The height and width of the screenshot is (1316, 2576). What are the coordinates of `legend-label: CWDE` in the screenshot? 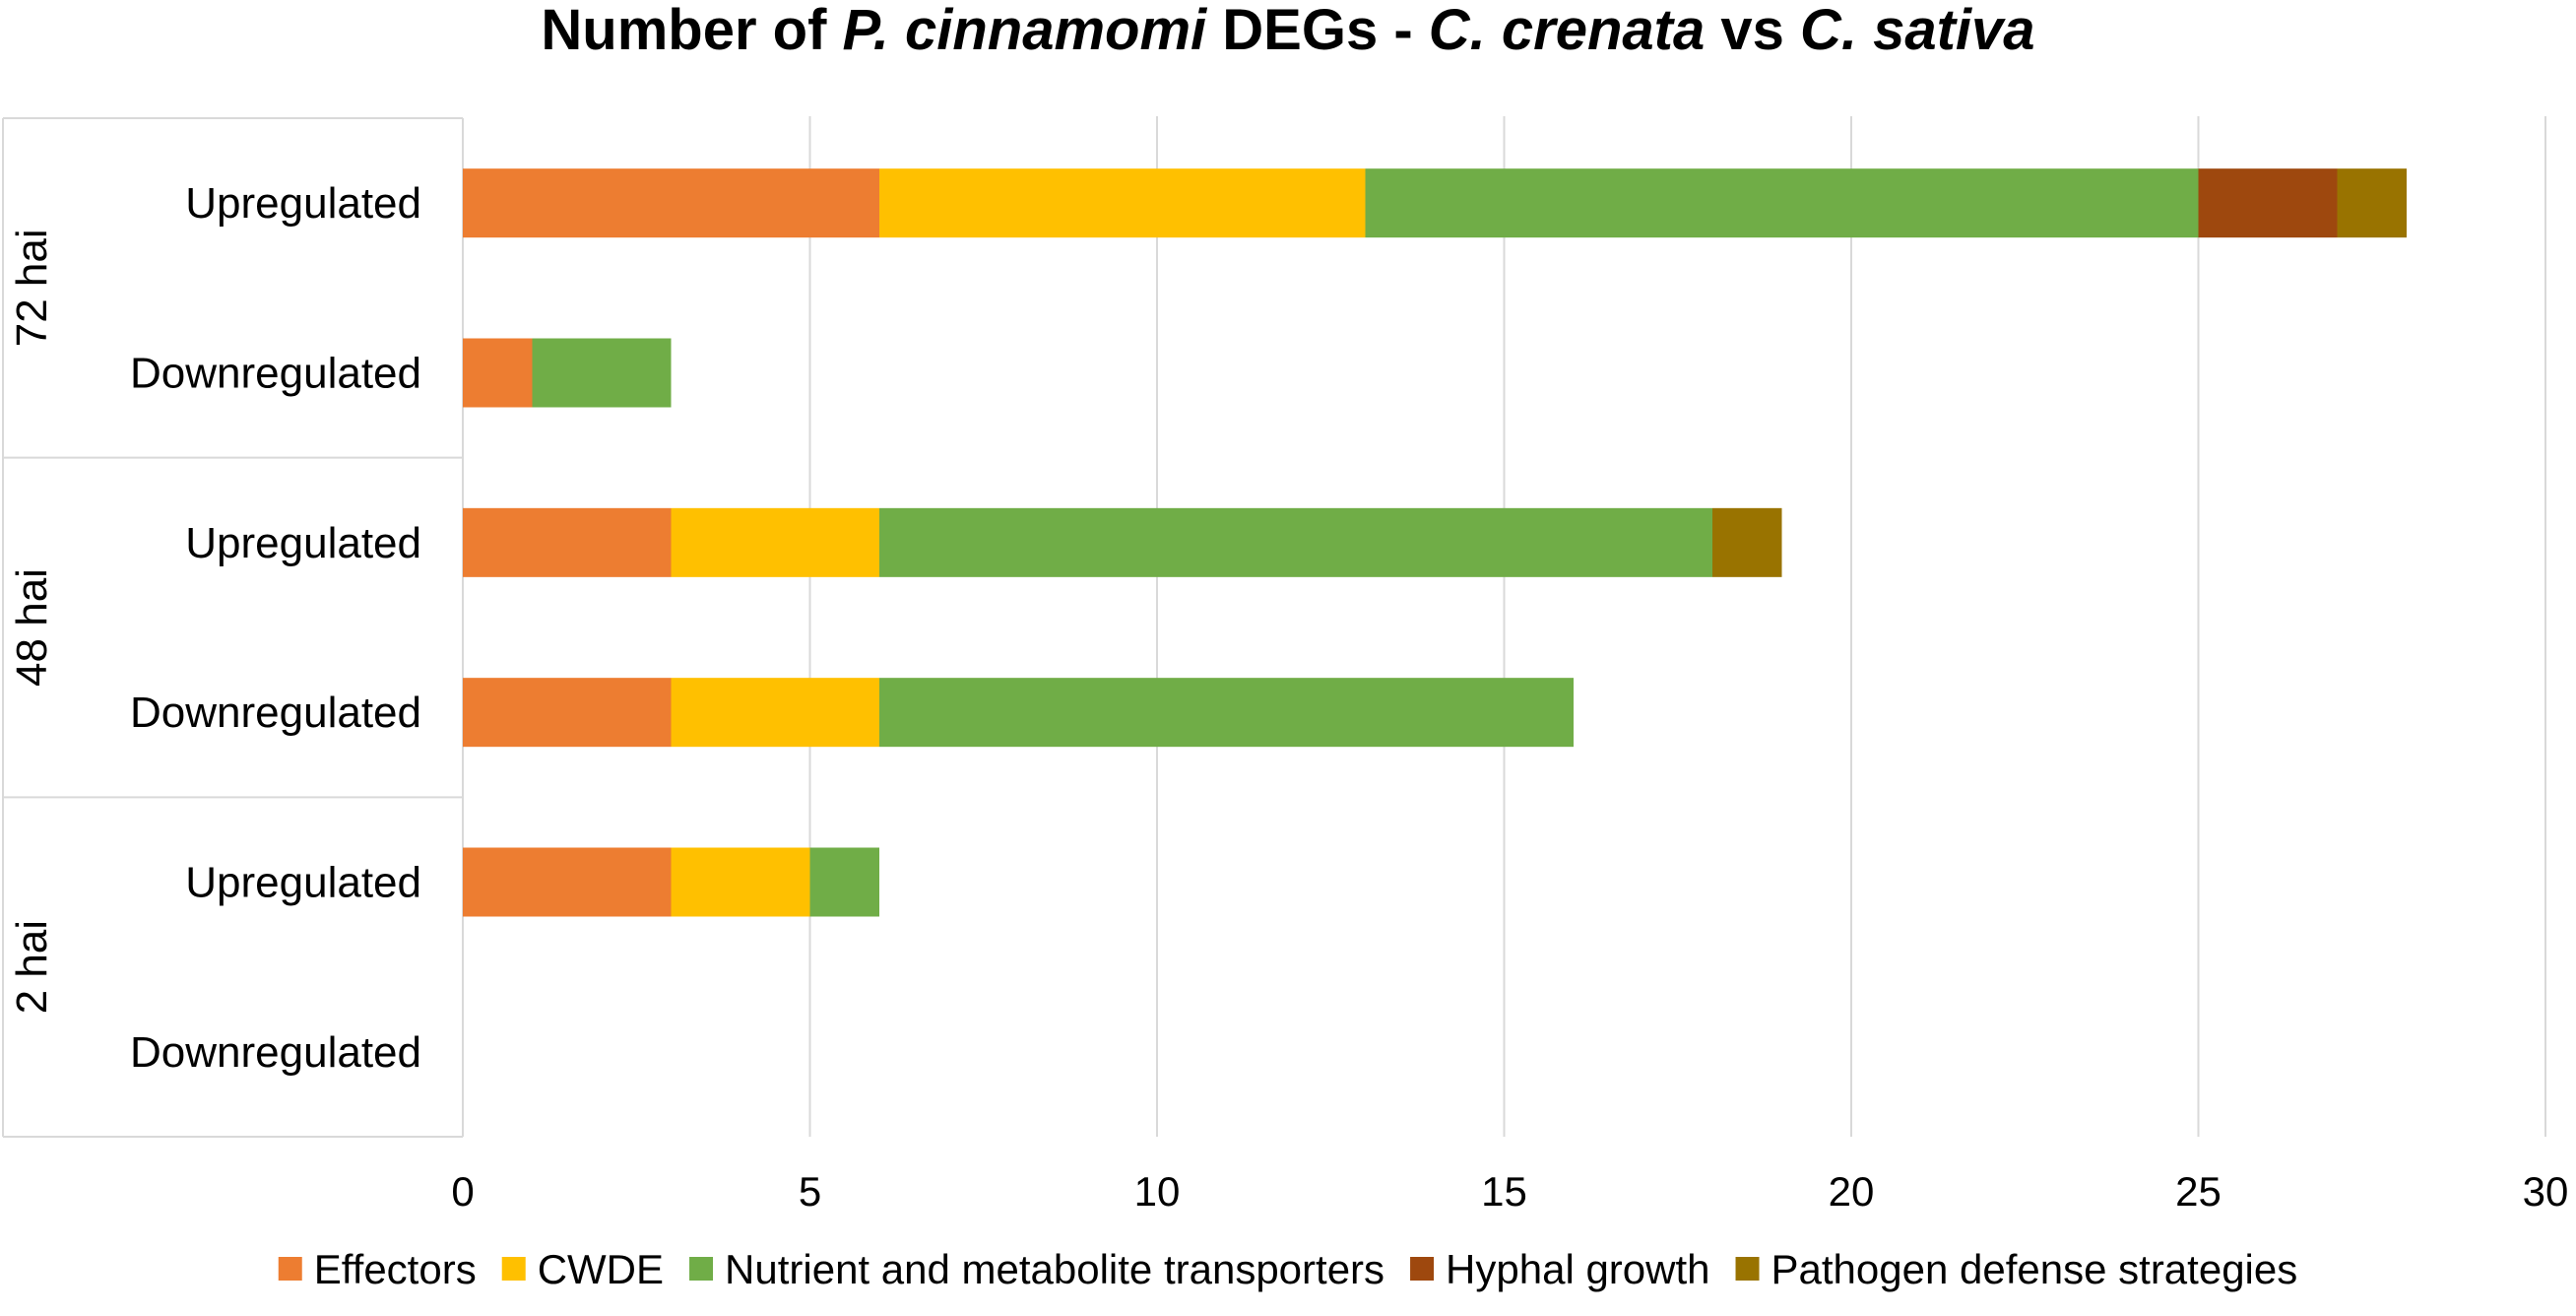 It's located at (601, 1269).